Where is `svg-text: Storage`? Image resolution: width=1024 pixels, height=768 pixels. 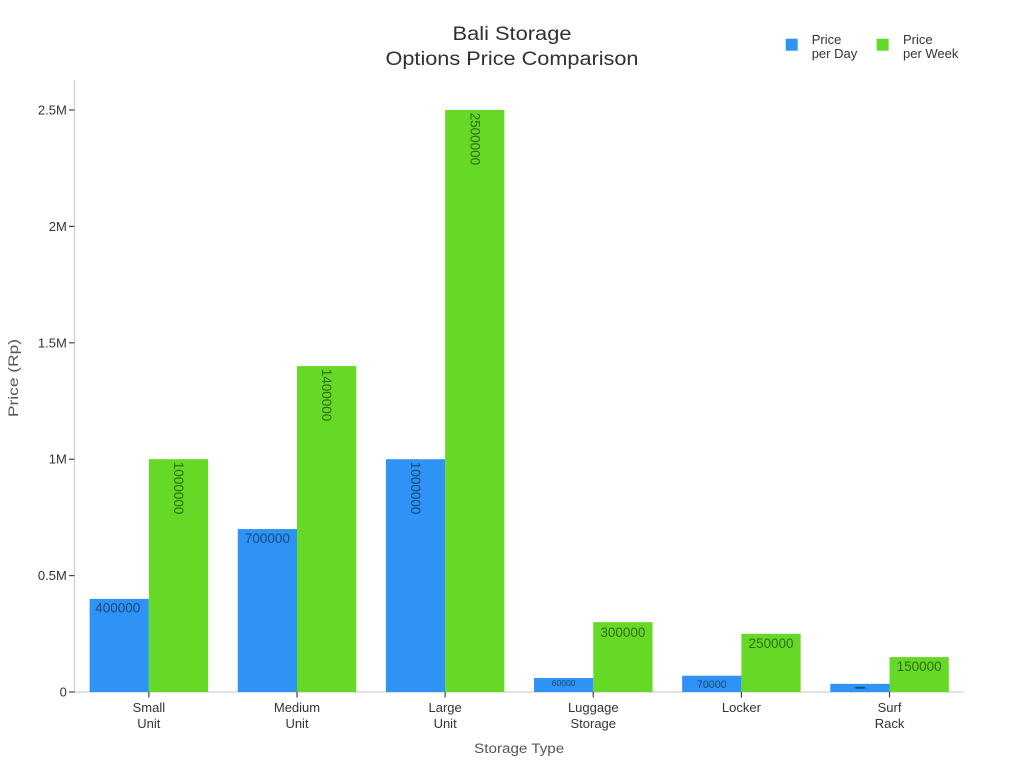 svg-text: Storage is located at coordinates (593, 723).